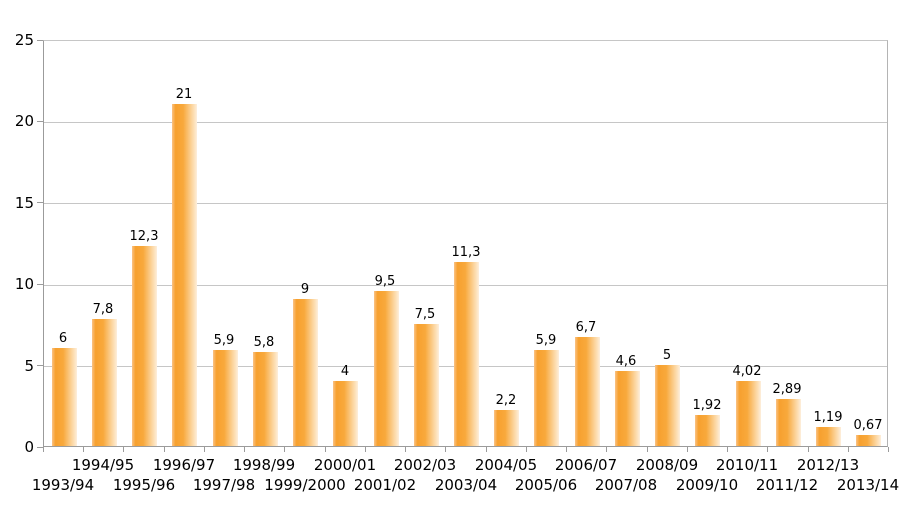 This screenshot has width=918, height=512. Describe the element at coordinates (586, 465) in the screenshot. I see `x-axis-label-2006/07: 2006/07` at that location.